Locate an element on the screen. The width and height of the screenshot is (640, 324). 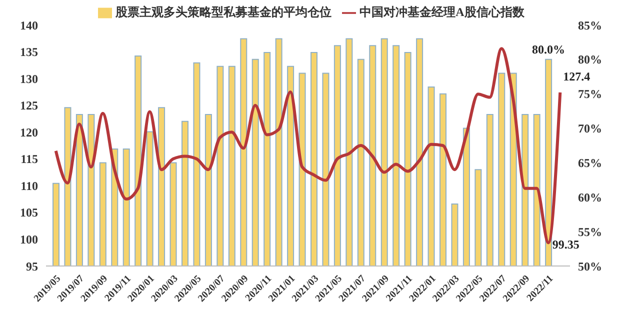
y-tick-label: 105 is located at coordinates (29, 213).